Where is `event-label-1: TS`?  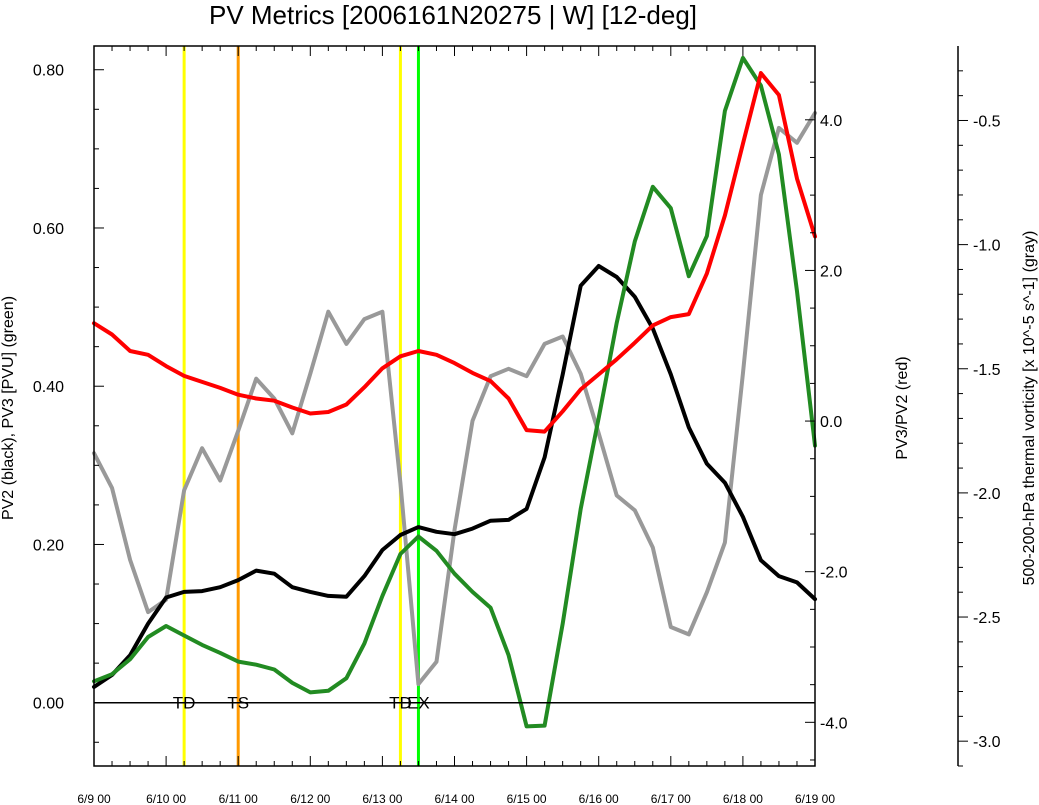
event-label-1: TS is located at coordinates (238, 703).